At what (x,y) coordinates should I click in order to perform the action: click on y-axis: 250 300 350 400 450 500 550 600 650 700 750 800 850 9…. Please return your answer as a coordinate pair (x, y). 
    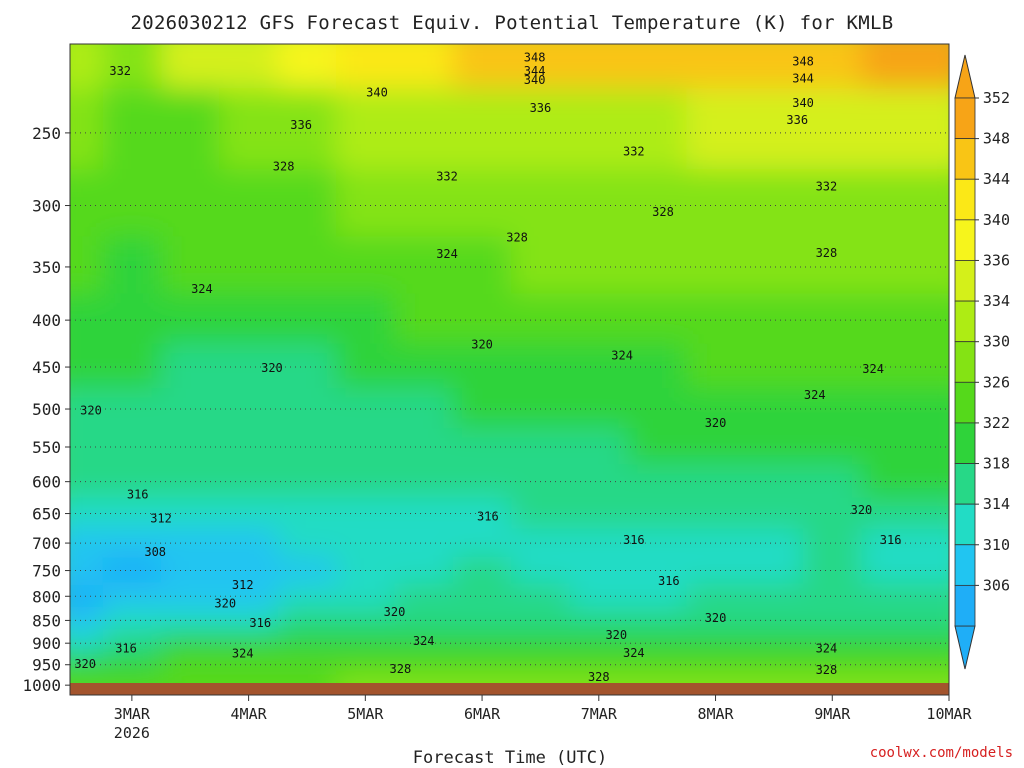
    Looking at the image, I should click on (46, 409).